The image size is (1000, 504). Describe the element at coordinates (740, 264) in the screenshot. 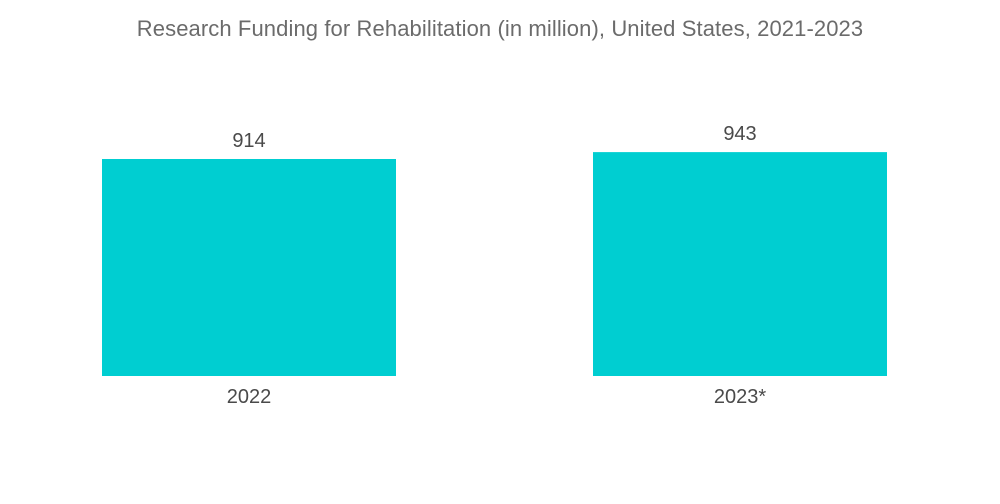

I see `bar-2023*` at that location.